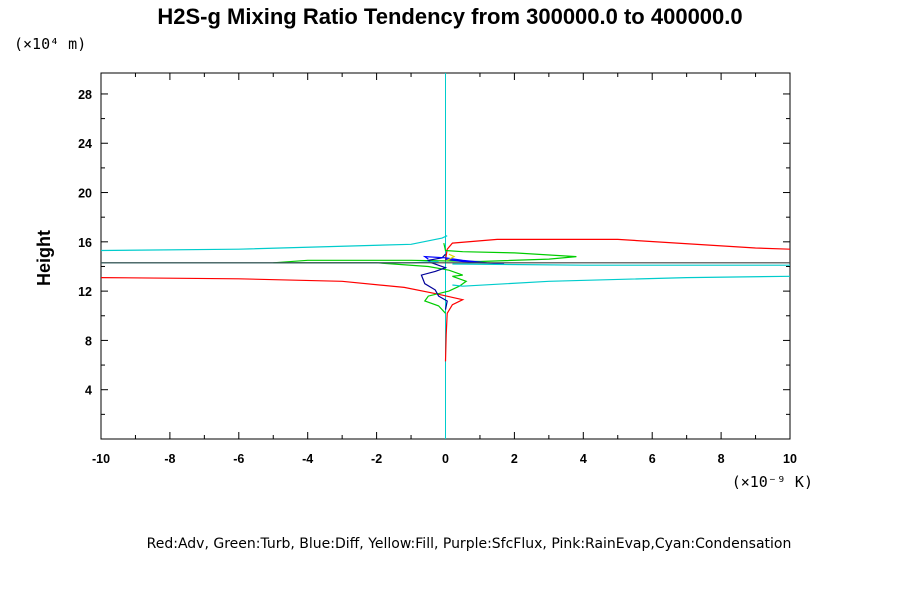  I want to click on x-scale-label: (×10⁻⁹ K), so click(772, 482).